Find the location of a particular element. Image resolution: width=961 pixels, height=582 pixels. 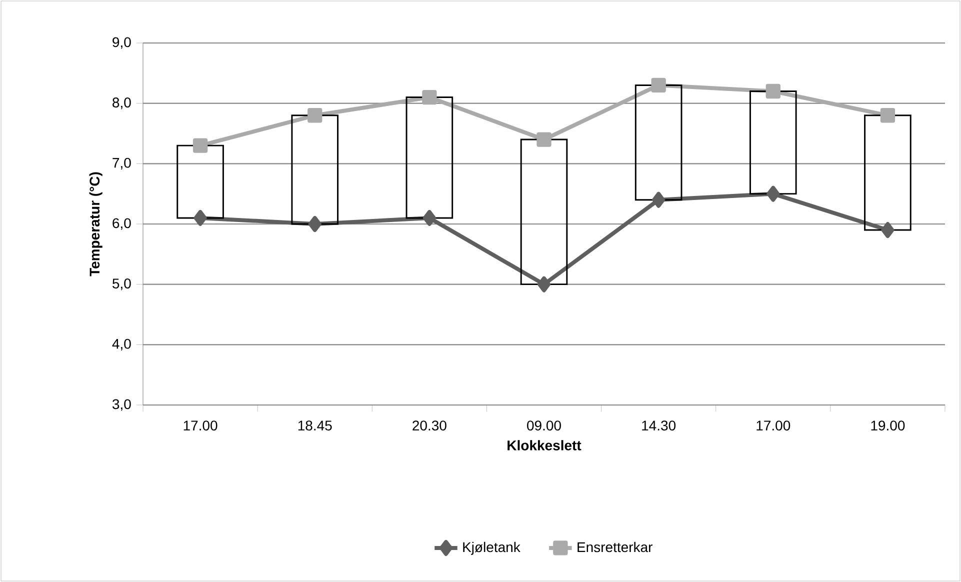

y-tick-label: 4,0 is located at coordinates (121, 344).